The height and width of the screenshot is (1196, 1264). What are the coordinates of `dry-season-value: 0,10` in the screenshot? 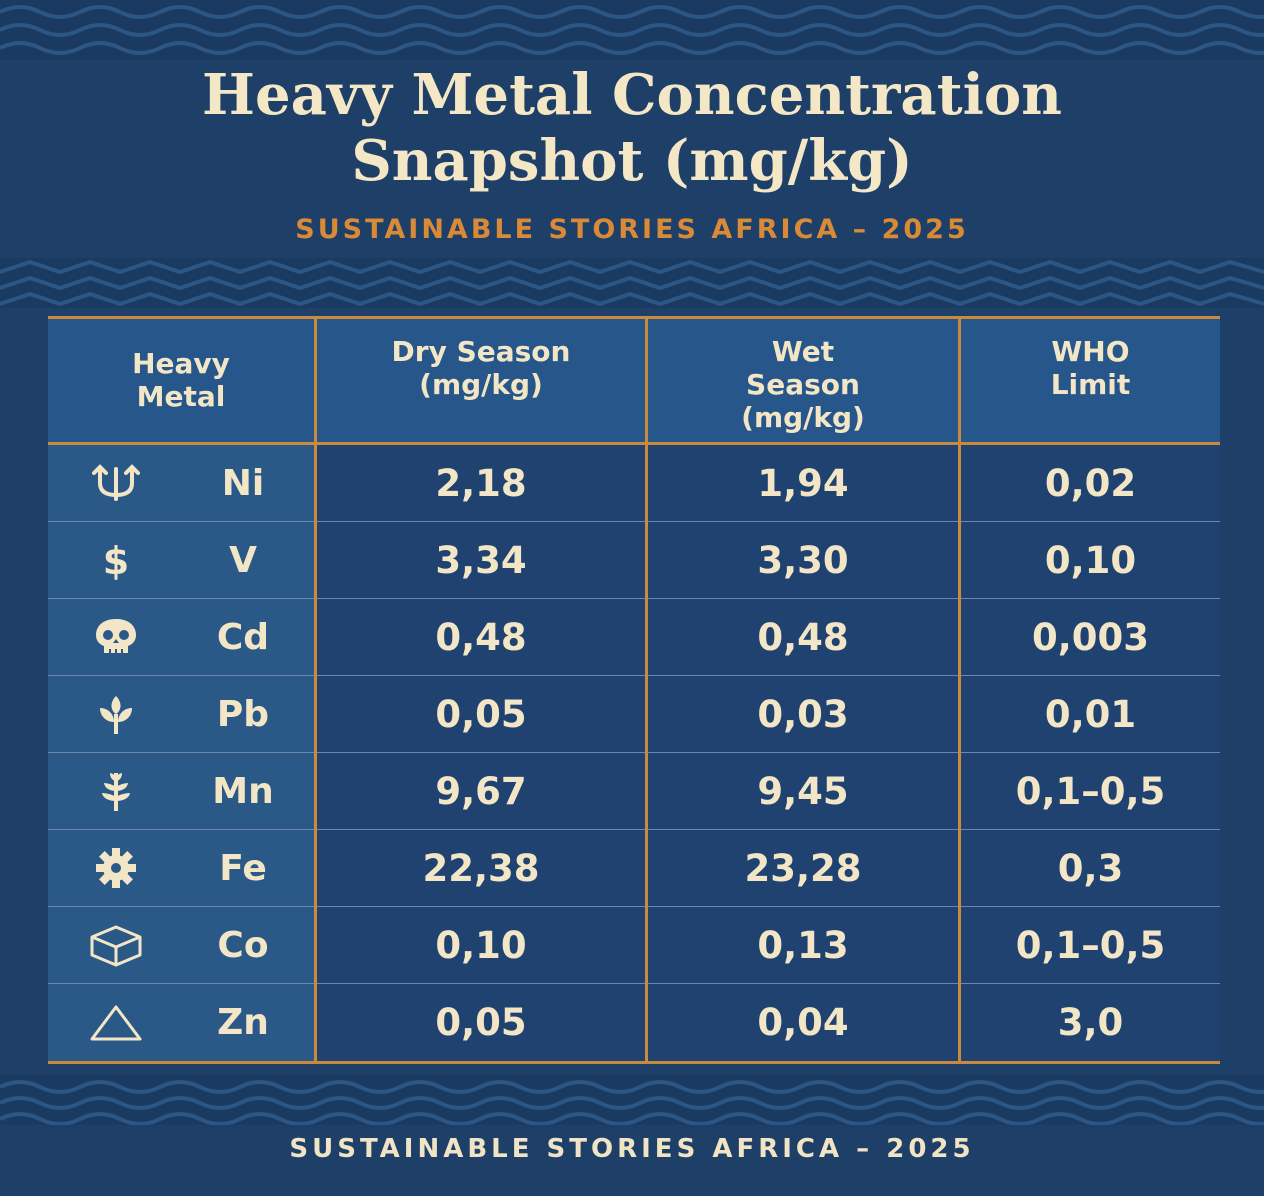 It's located at (481, 945).